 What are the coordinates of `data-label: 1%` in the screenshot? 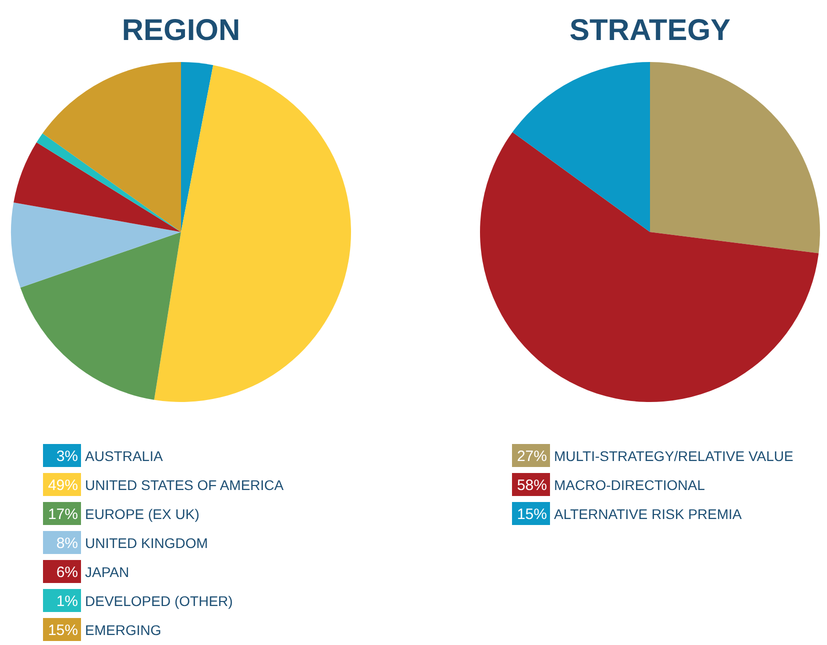 It's located at (67, 601).